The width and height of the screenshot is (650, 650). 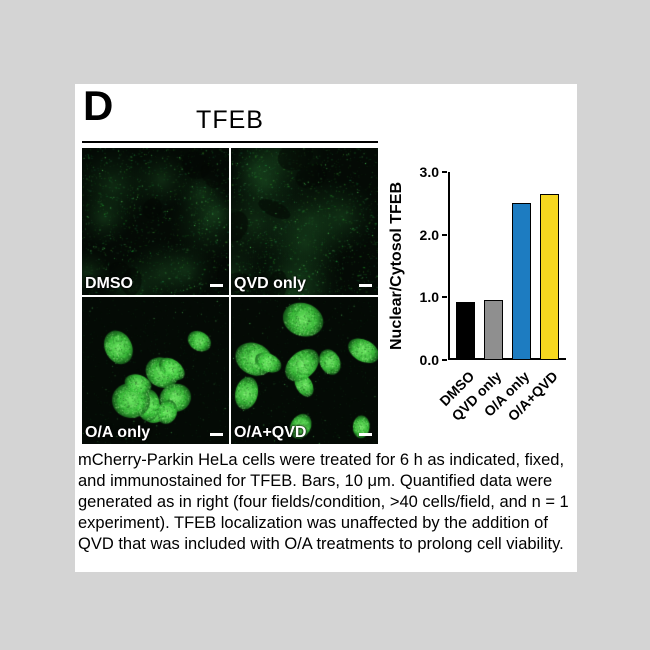 What do you see at coordinates (429, 234) in the screenshot?
I see `y-tick-label: 2.0` at bounding box center [429, 234].